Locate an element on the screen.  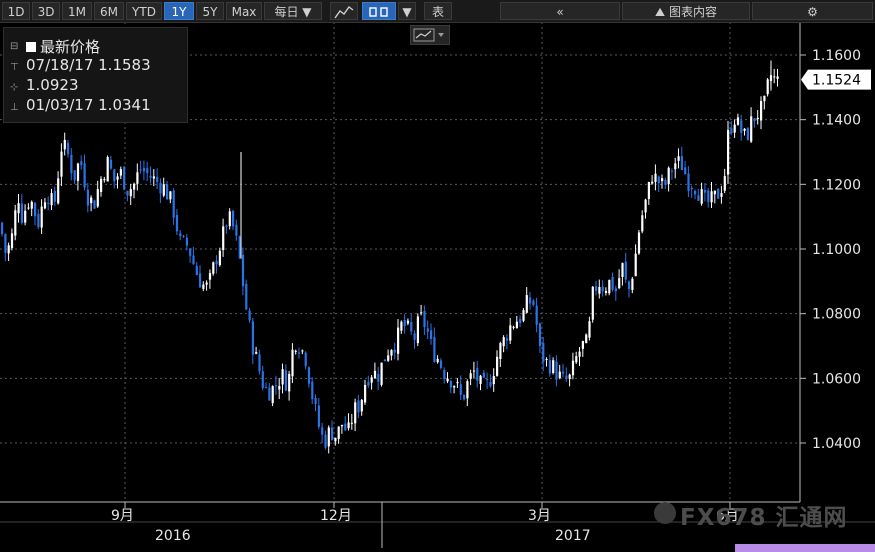
table-button: 表 is located at coordinates (438, 11).